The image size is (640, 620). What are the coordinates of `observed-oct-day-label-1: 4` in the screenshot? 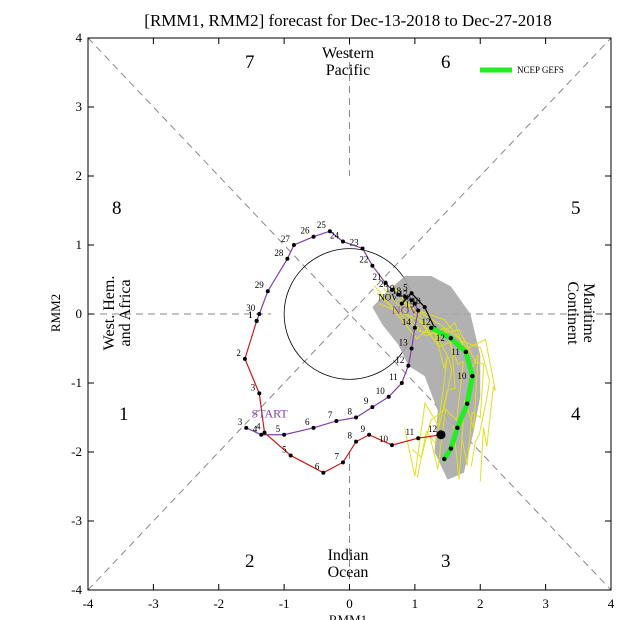 It's located at (255, 429).